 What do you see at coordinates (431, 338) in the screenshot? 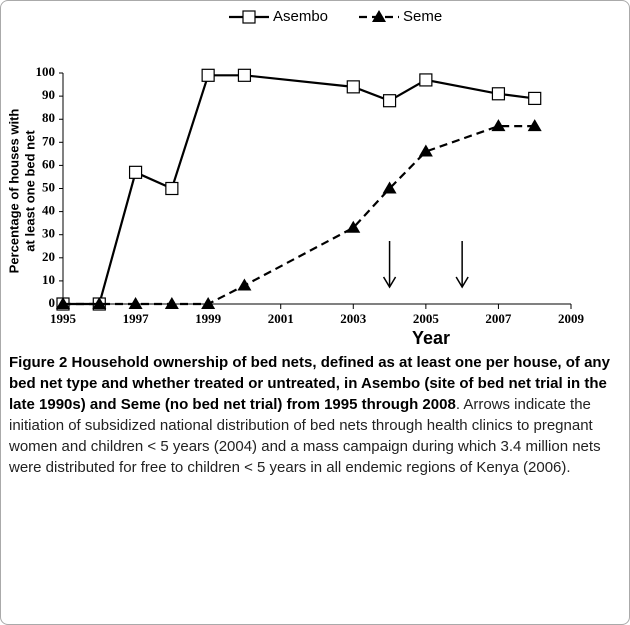
I see `x-axis-label: Year` at bounding box center [431, 338].